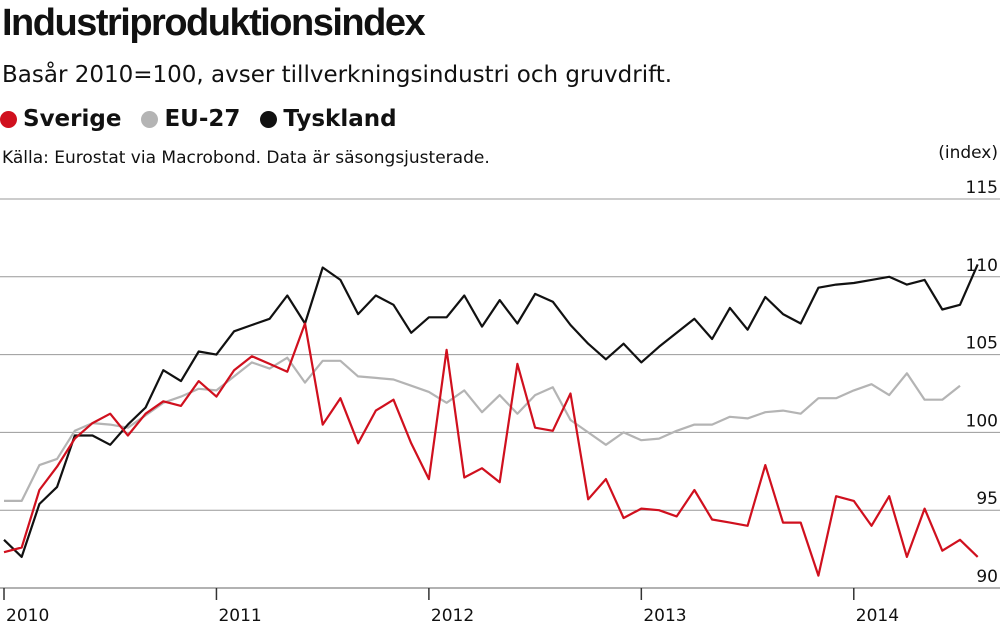 This screenshot has width=1000, height=630. Describe the element at coordinates (269, 119) in the screenshot. I see `legend-dot-tyskland` at that location.